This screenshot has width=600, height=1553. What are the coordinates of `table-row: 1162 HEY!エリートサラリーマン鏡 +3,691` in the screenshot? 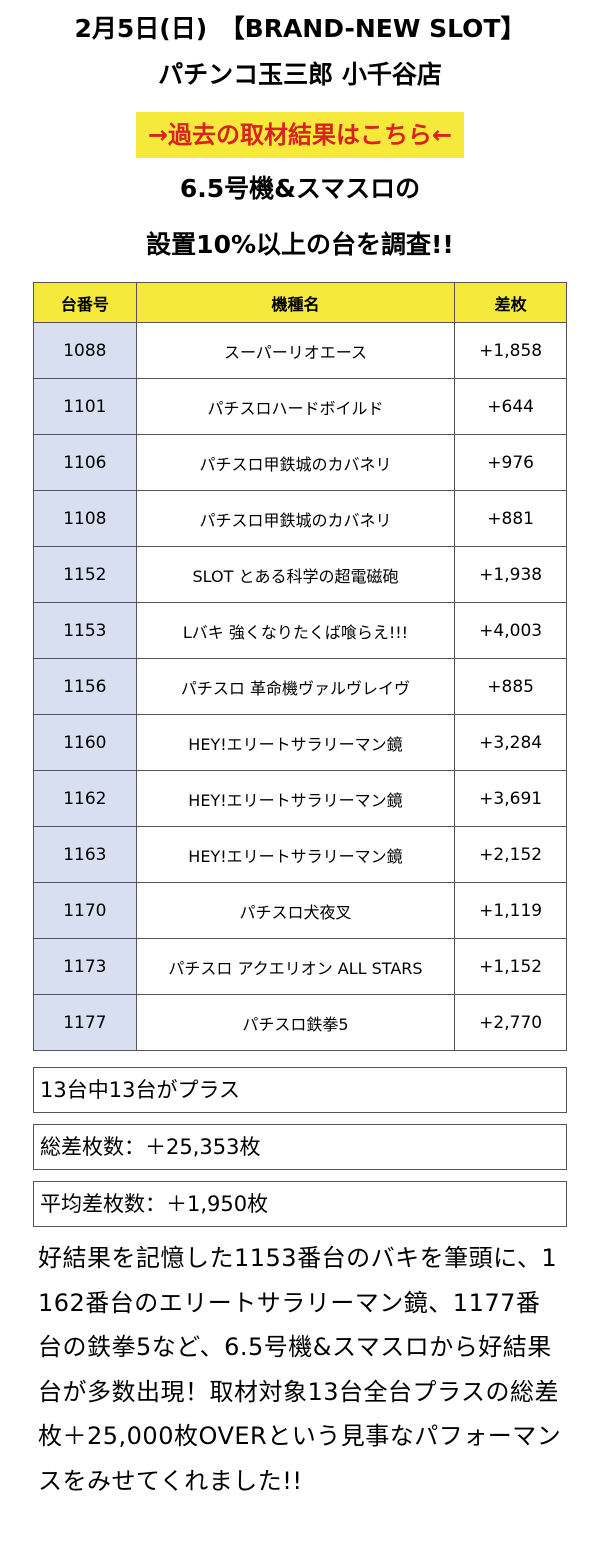 It's located at (300, 798).